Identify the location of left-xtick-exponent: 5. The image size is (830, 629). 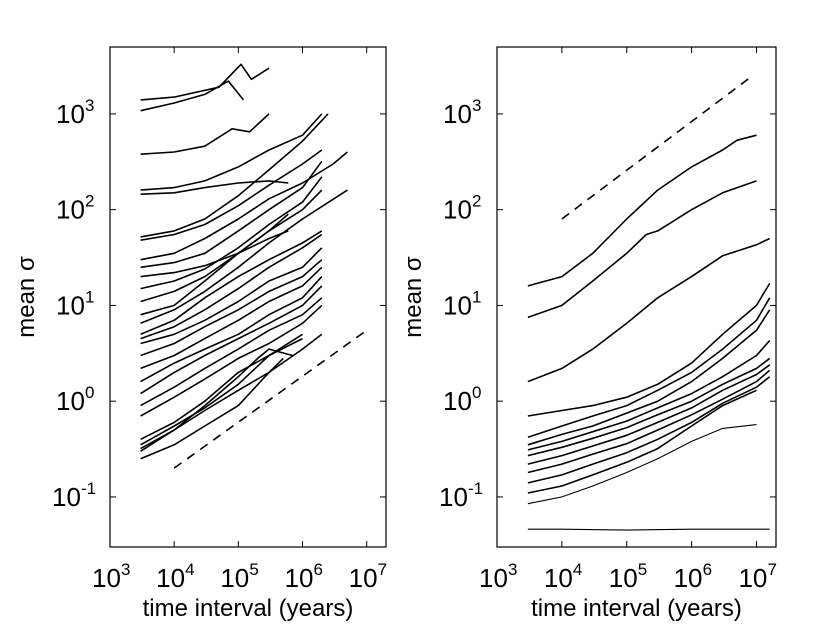
(253, 569).